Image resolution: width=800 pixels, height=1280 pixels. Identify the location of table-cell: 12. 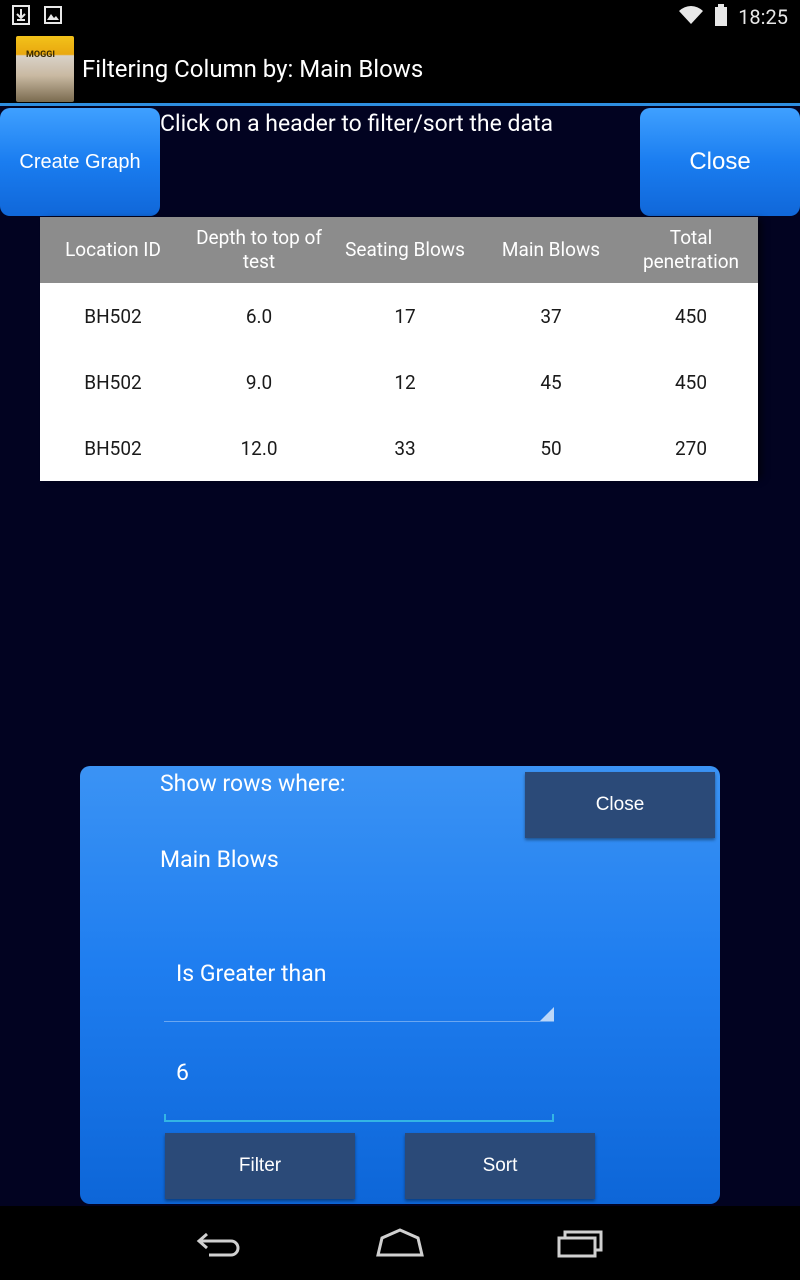
(405, 382).